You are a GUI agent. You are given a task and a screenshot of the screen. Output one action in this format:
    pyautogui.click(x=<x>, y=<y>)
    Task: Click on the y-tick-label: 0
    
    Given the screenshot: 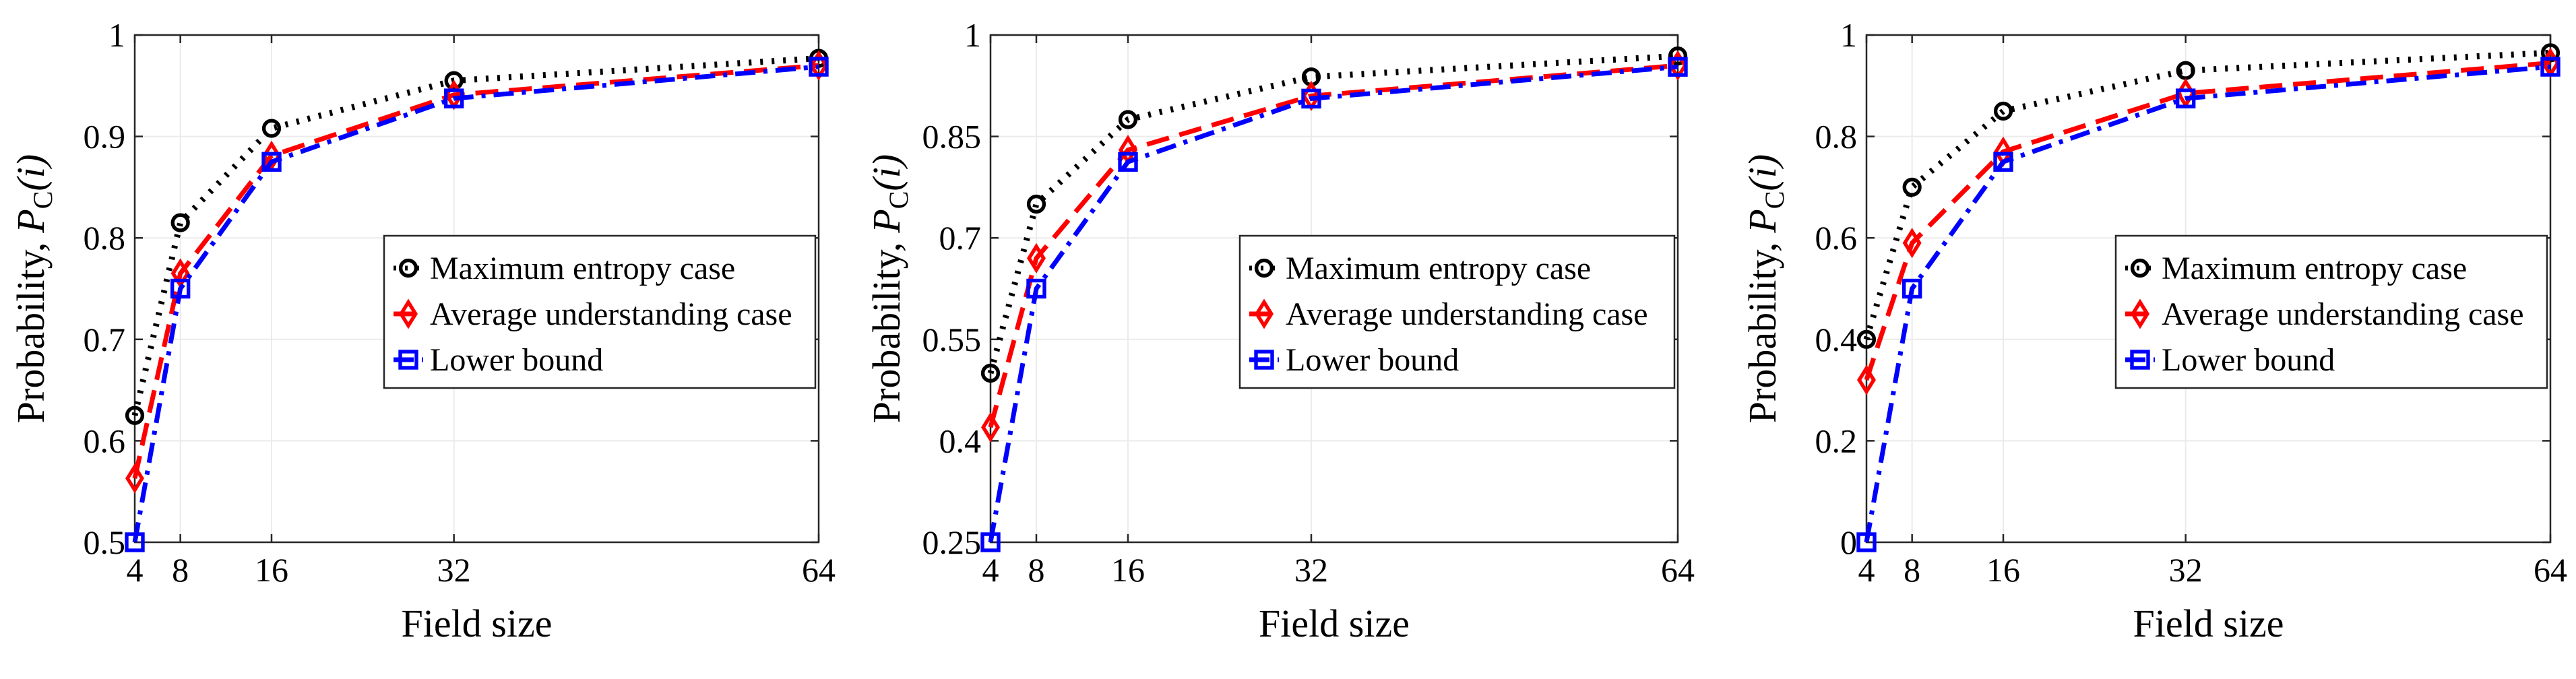 What is the action you would take?
    pyautogui.click(x=1848, y=542)
    